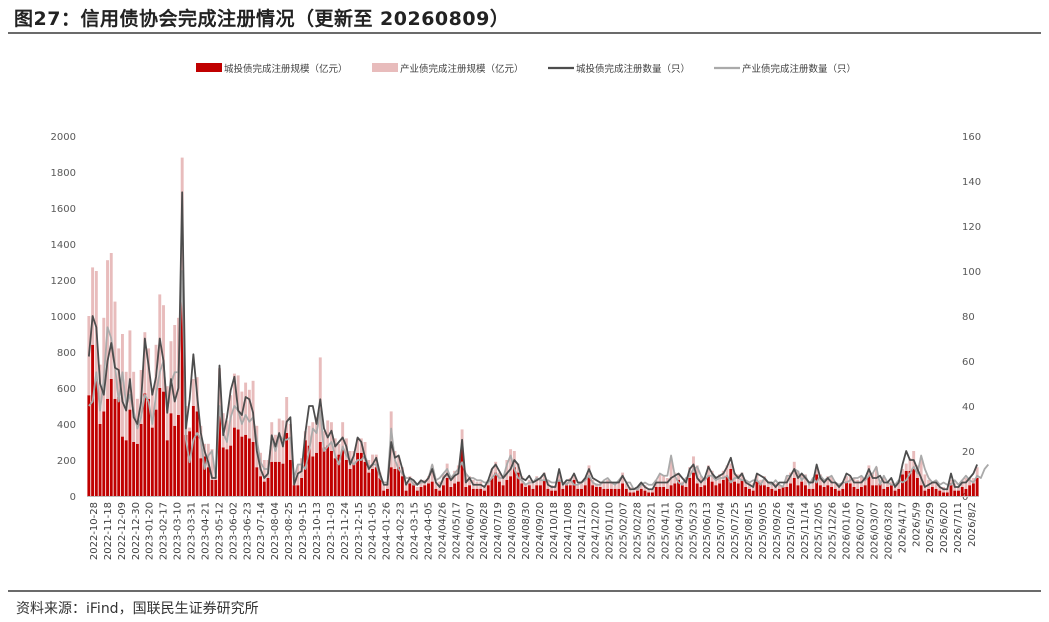 Image resolution: width=1049 pixels, height=622 pixels. What do you see at coordinates (247, 531) in the screenshot?
I see `x-tick-label: 2023-06-23` at bounding box center [247, 531].